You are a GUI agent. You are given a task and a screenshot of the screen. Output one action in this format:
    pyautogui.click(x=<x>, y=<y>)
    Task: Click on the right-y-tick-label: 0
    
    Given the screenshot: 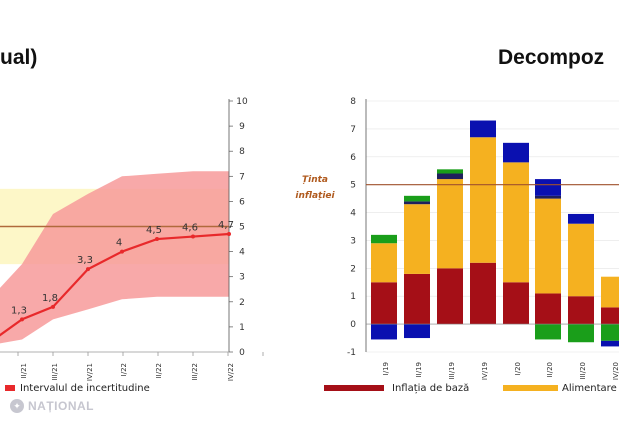 What is the action you would take?
    pyautogui.click(x=353, y=325)
    